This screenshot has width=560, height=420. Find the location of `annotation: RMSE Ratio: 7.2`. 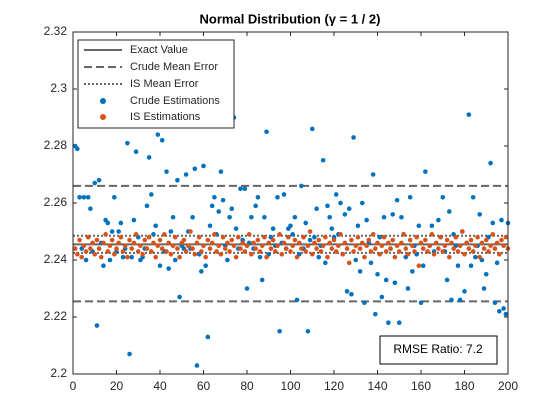

annotation: RMSE Ratio: 7.2 is located at coordinates (438, 349).